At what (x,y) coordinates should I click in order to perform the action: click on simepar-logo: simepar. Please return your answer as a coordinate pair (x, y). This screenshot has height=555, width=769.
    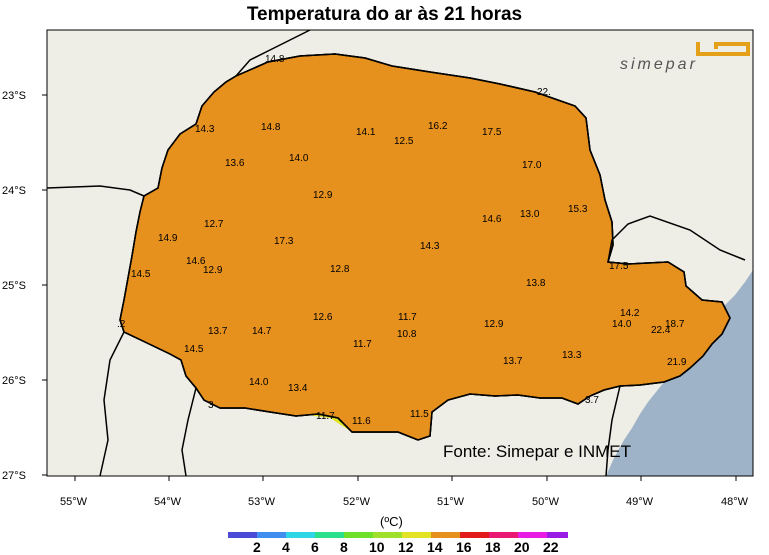
    Looking at the image, I should click on (686, 58).